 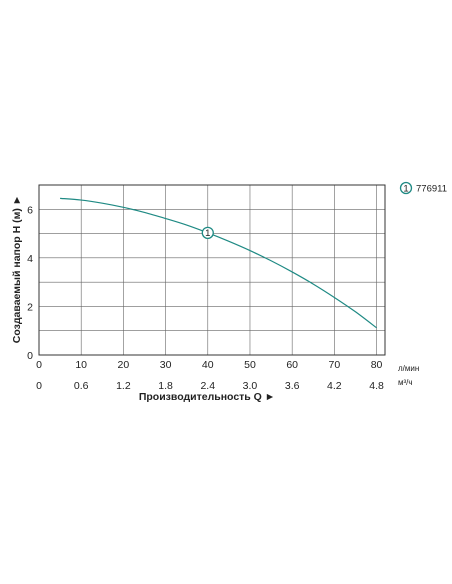 What do you see at coordinates (17, 269) in the screenshot?
I see `y-axis-title: Создаваемый напор H (м) ►` at bounding box center [17, 269].